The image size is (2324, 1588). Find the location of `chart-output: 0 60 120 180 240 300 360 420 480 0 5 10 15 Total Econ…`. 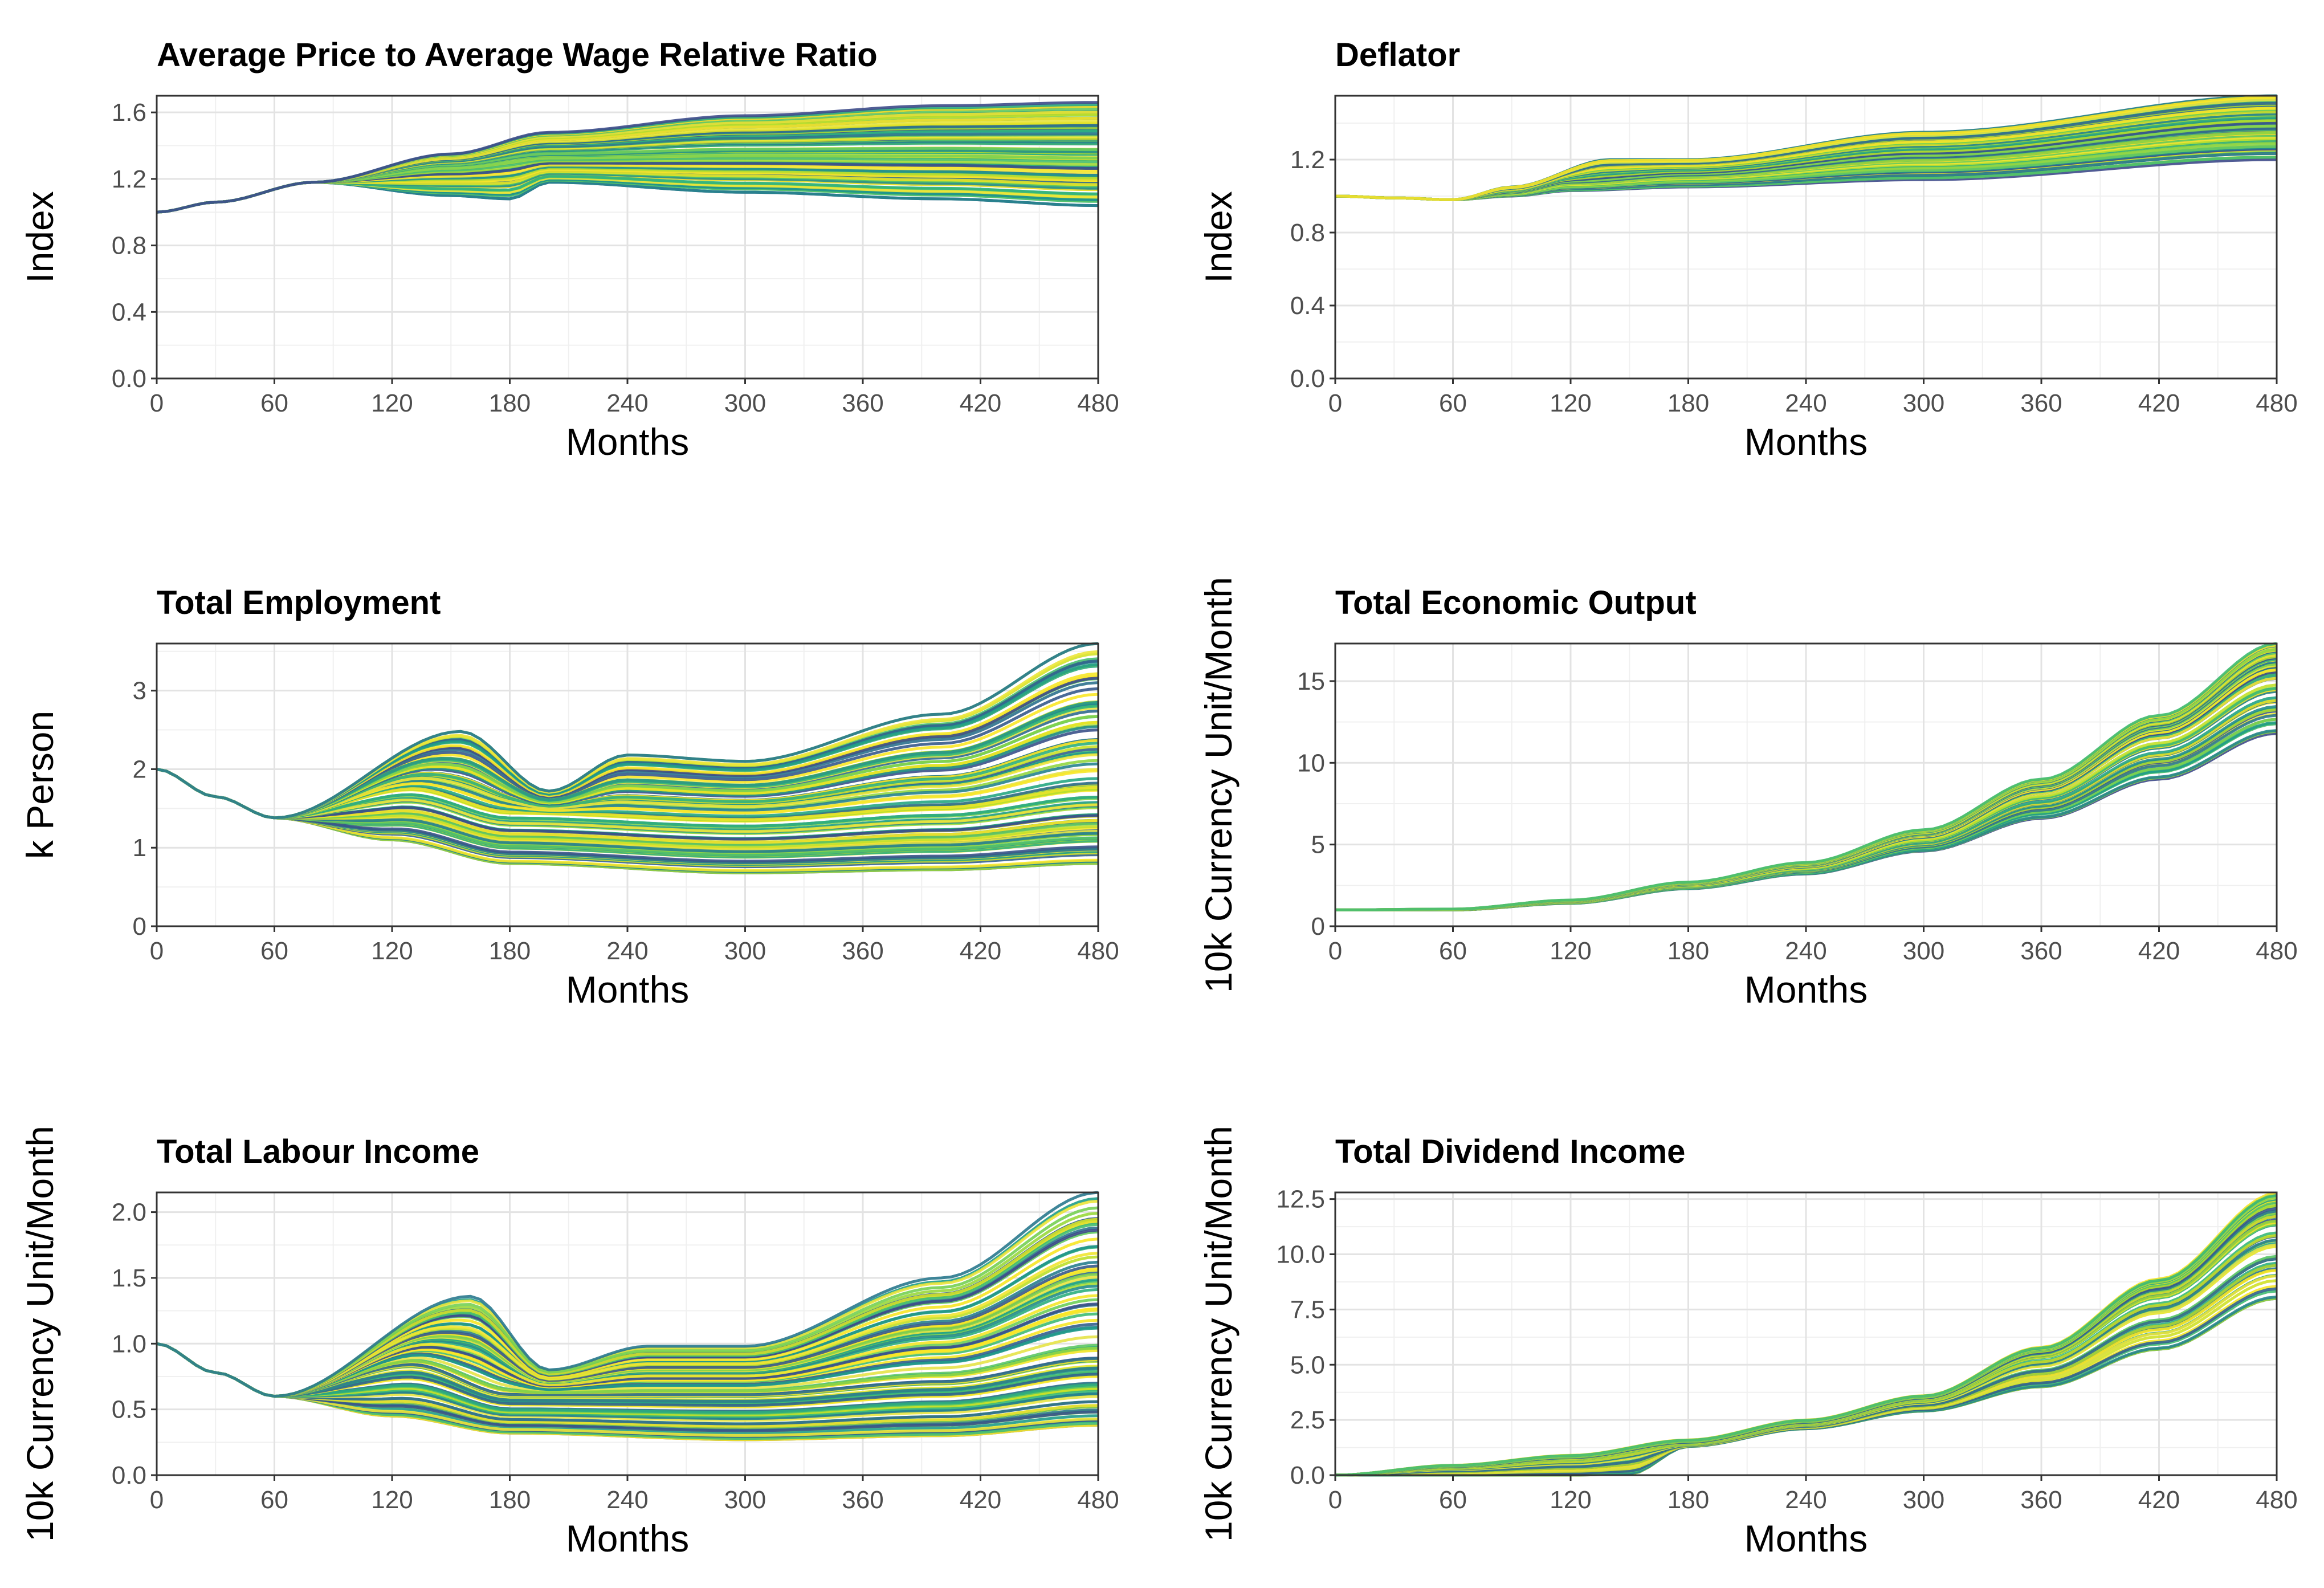

chart-output: 0 60 120 180 240 300 360 420 480 0 5 10 15 Total Econ… is located at coordinates (1747, 794).